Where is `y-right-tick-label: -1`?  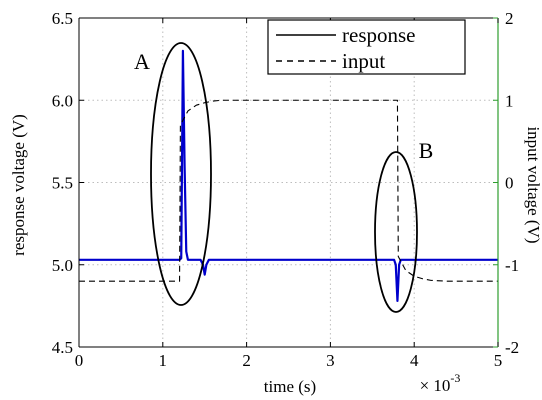
y-right-tick-label: -1 is located at coordinates (512, 265).